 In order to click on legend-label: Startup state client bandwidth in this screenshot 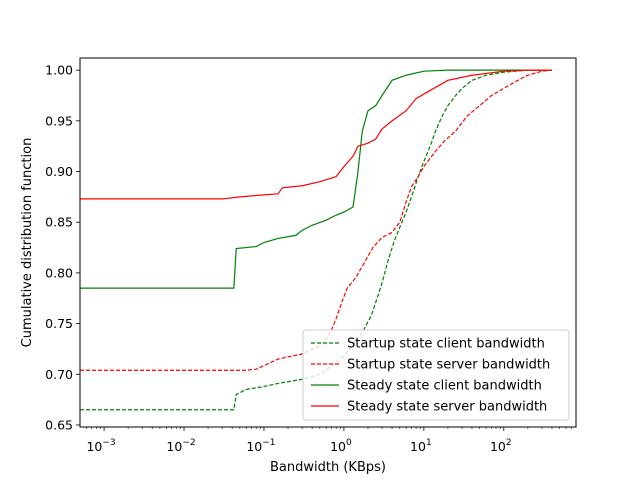, I will do `click(446, 344)`.